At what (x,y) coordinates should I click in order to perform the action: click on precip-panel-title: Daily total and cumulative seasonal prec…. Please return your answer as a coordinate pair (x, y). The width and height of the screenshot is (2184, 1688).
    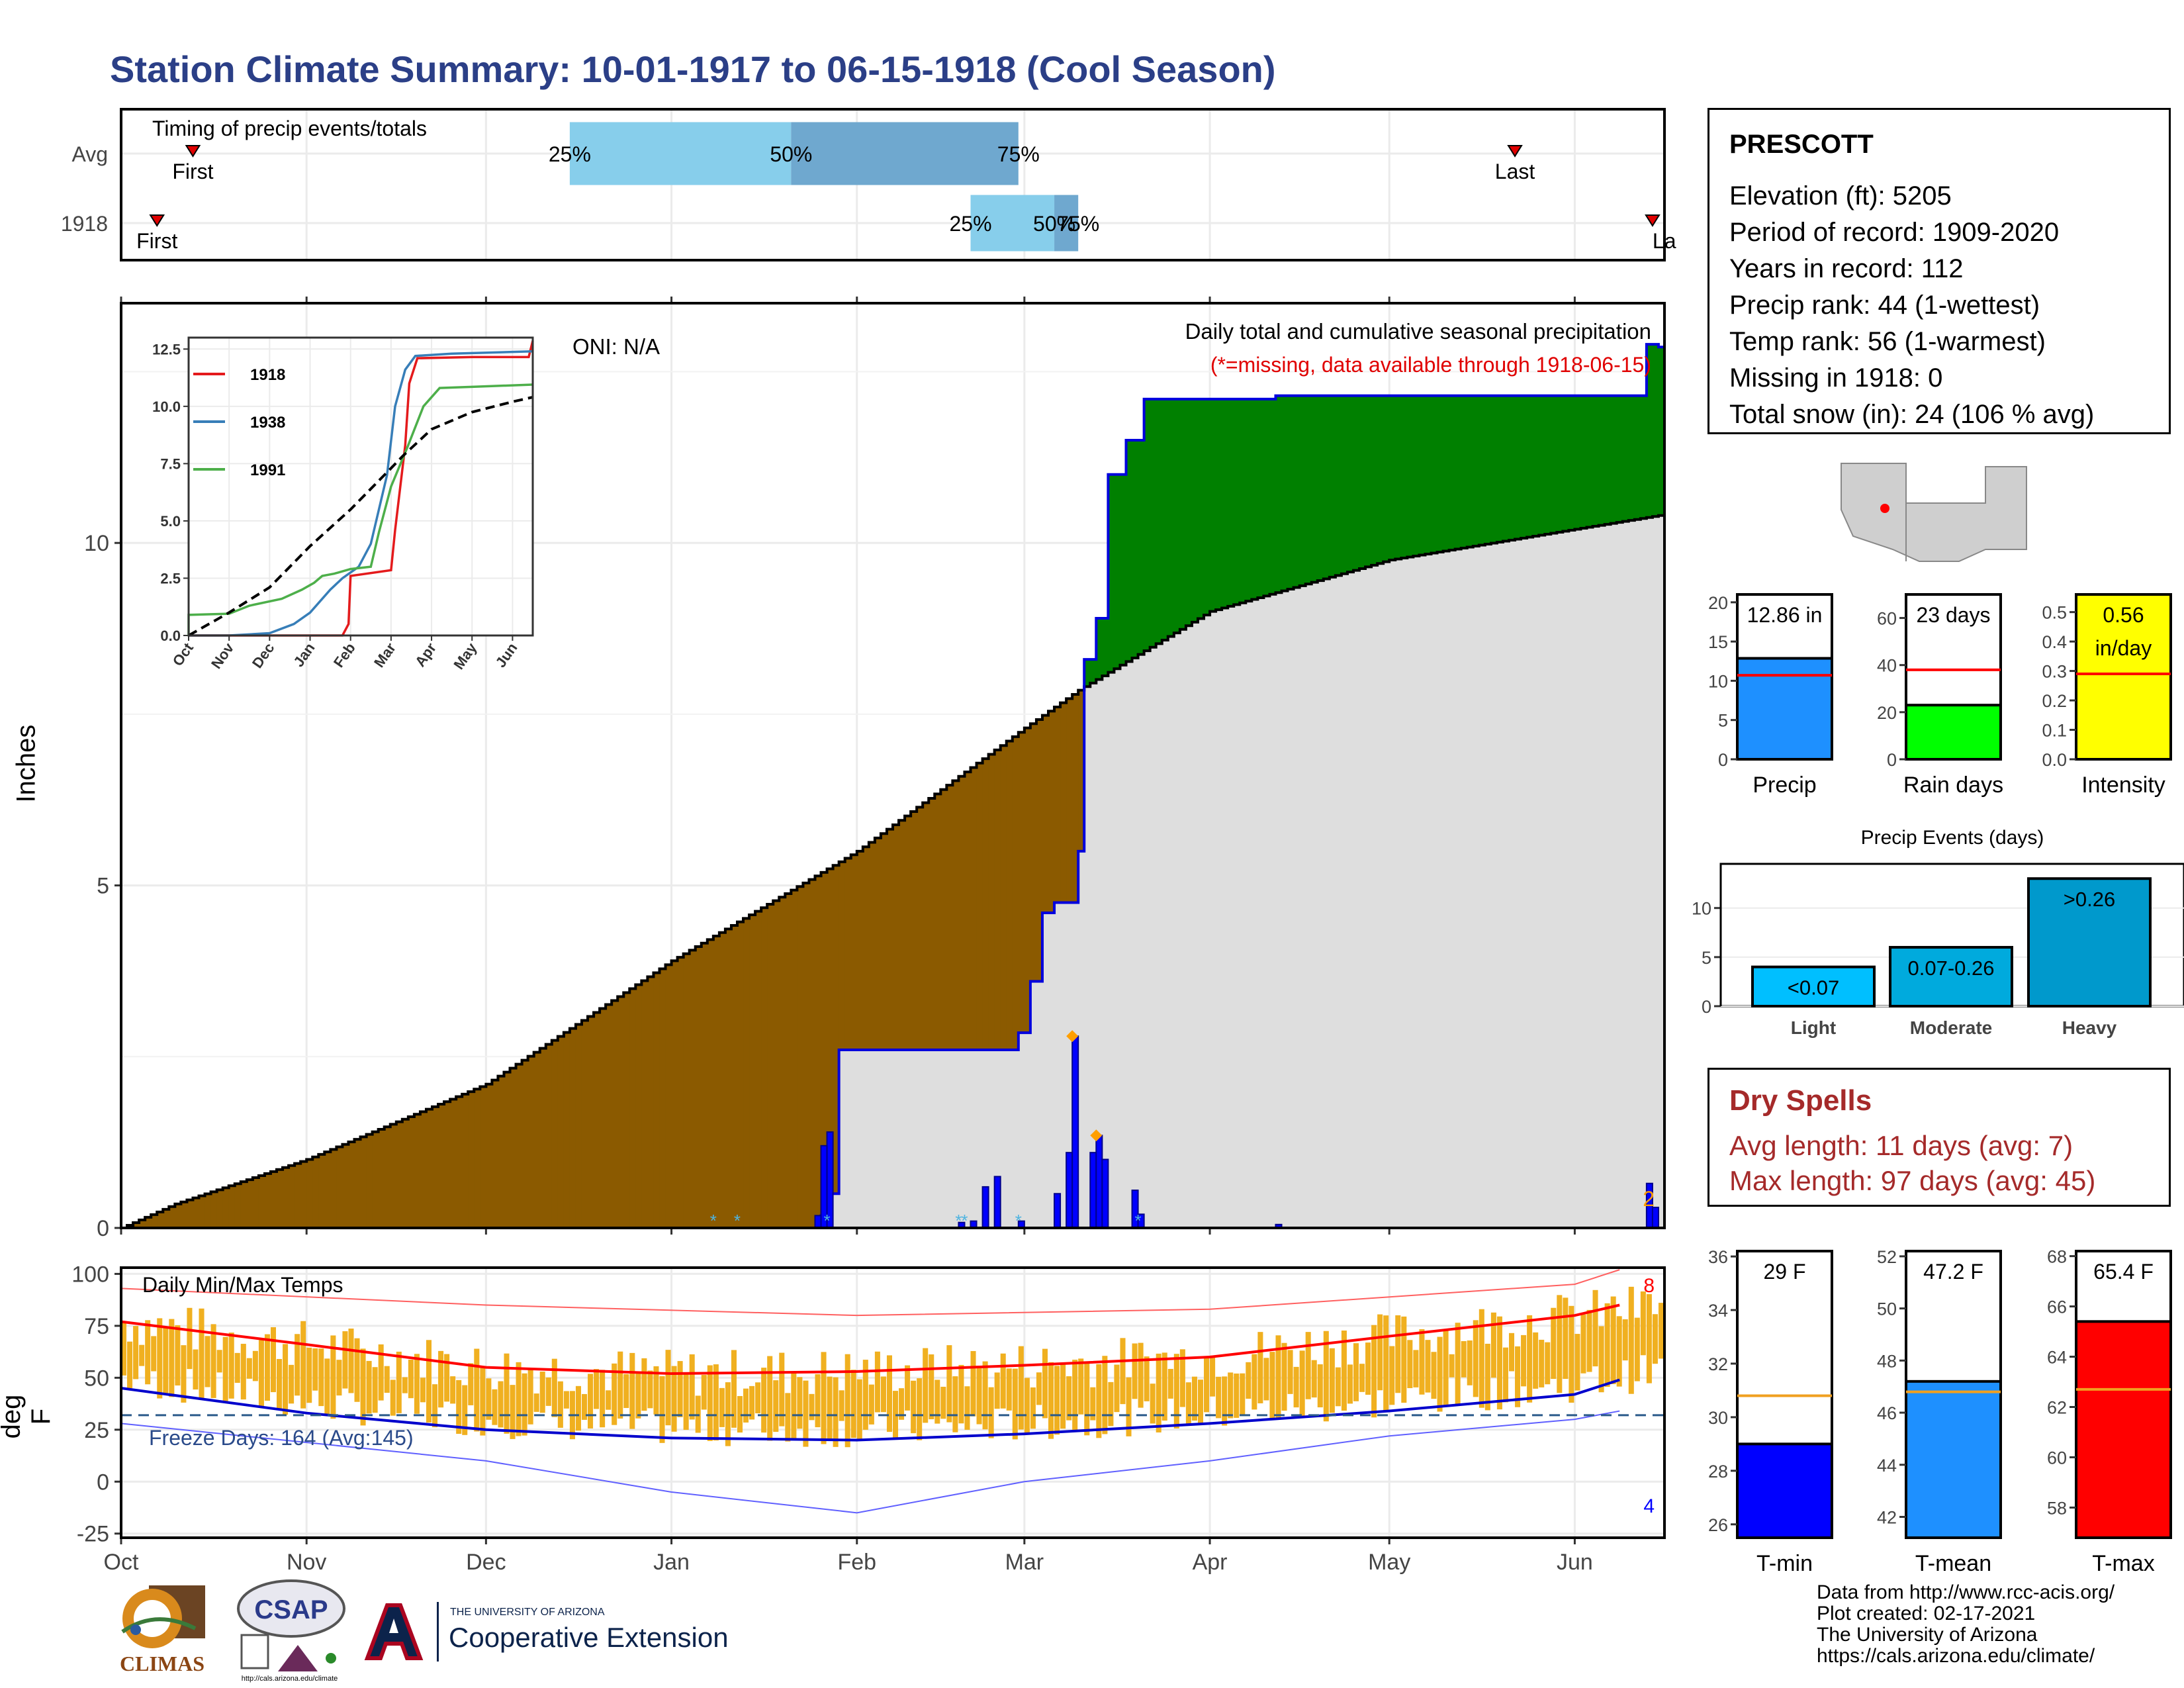
    Looking at the image, I should click on (1418, 331).